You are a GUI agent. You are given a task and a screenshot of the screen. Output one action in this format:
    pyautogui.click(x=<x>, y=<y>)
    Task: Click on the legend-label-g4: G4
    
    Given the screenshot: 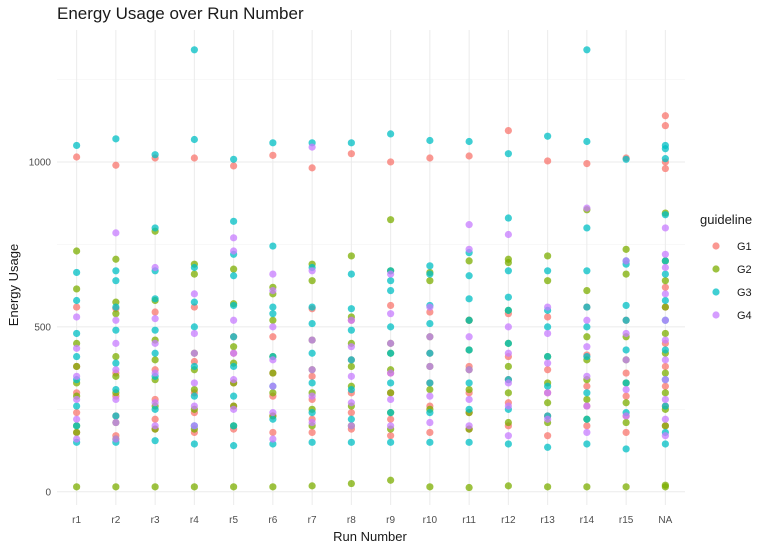 What is the action you would take?
    pyautogui.click(x=744, y=316)
    